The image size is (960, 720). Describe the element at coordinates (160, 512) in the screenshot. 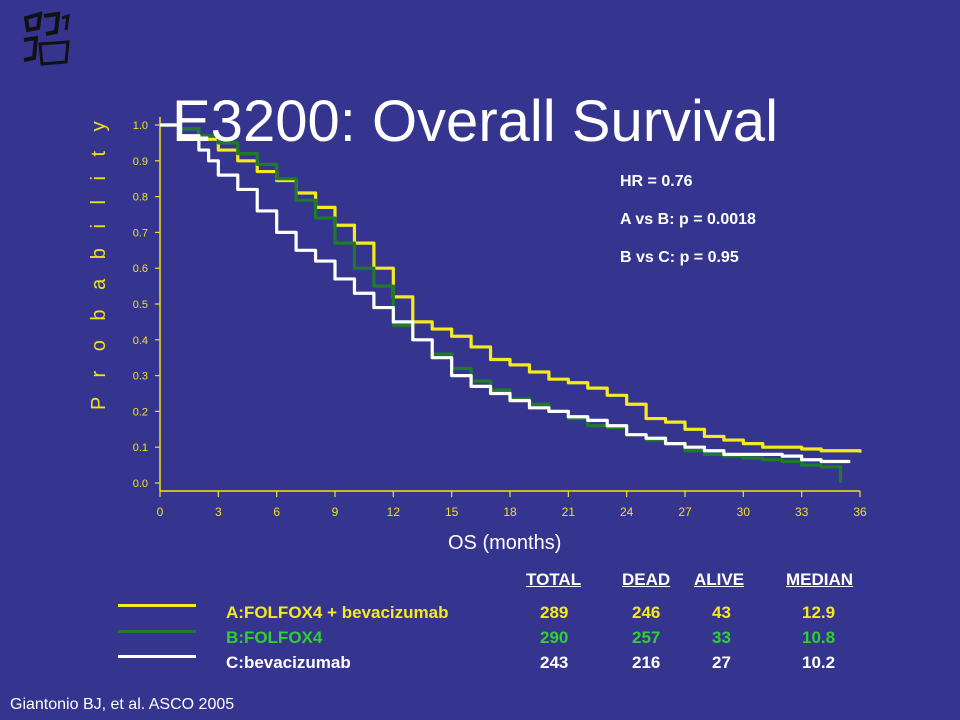

I see `x-tick-label: 0` at that location.